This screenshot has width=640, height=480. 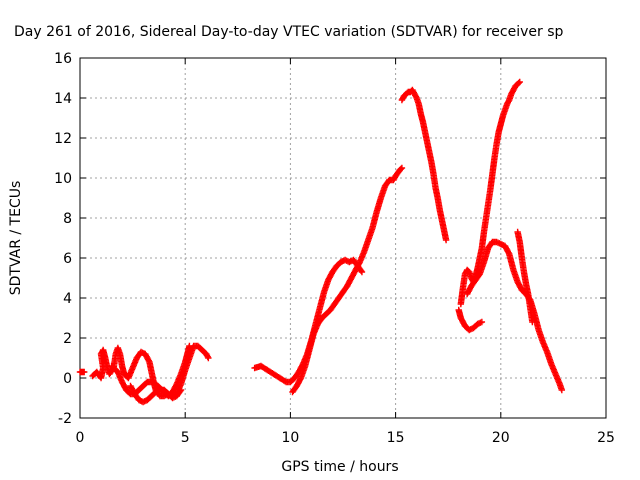 I want to click on y-tick-label: 0, so click(x=67, y=379).